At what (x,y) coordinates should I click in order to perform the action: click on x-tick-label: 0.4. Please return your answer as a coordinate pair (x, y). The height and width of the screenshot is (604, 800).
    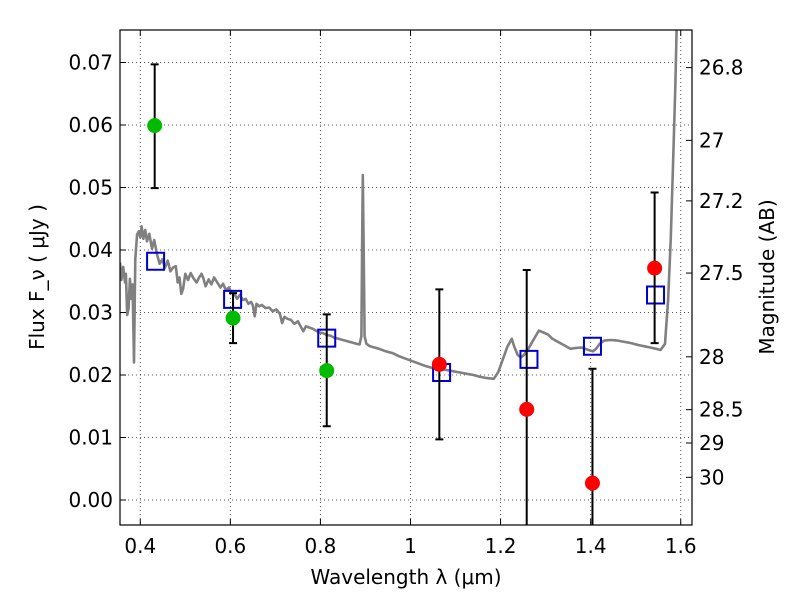
    Looking at the image, I should click on (140, 546).